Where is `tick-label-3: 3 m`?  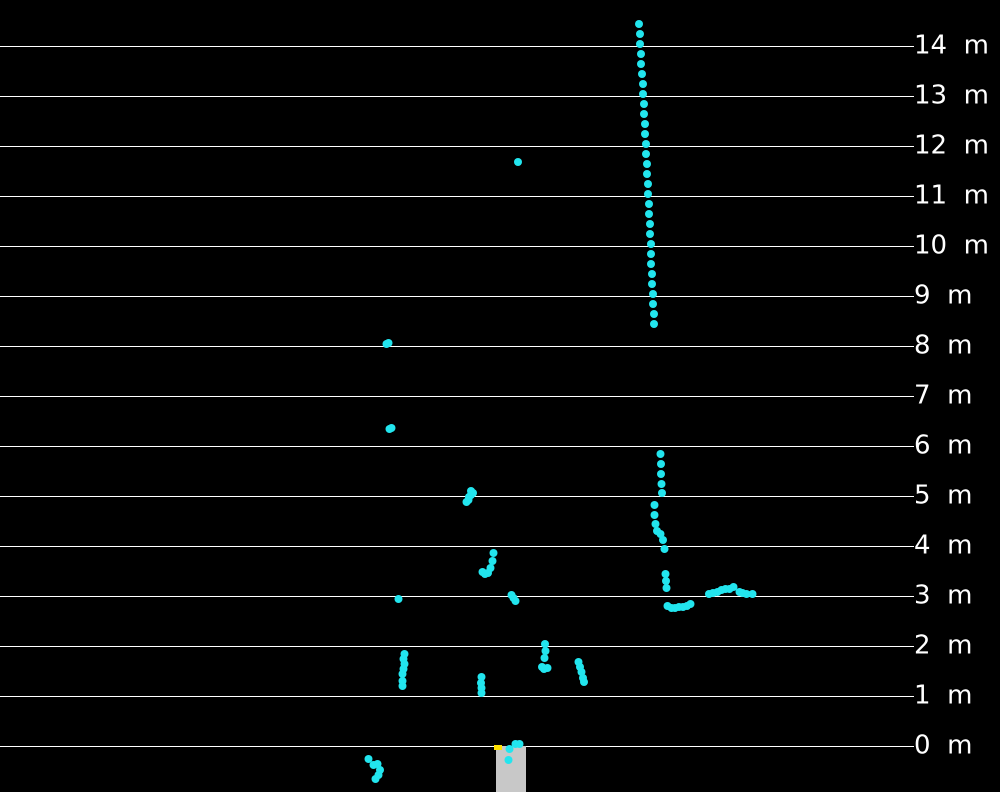
tick-label-3: 3 m is located at coordinates (943, 596).